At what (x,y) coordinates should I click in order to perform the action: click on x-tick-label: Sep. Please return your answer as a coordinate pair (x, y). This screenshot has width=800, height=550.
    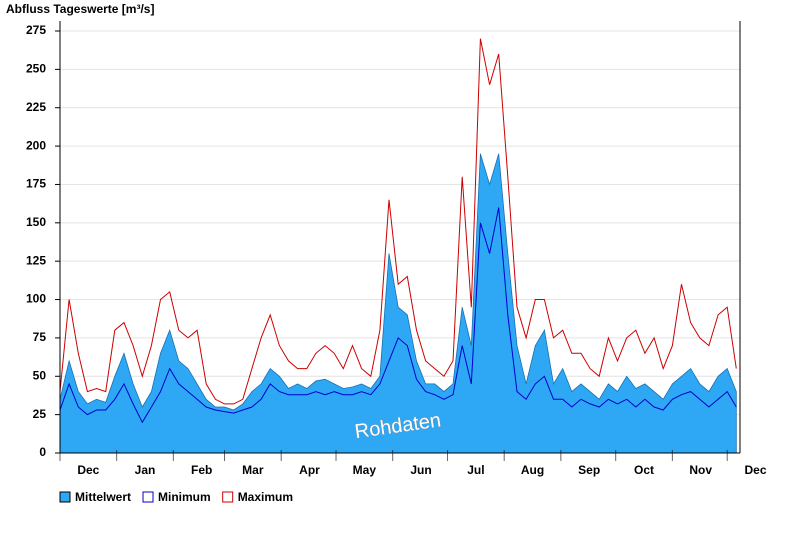
    Looking at the image, I should click on (589, 470).